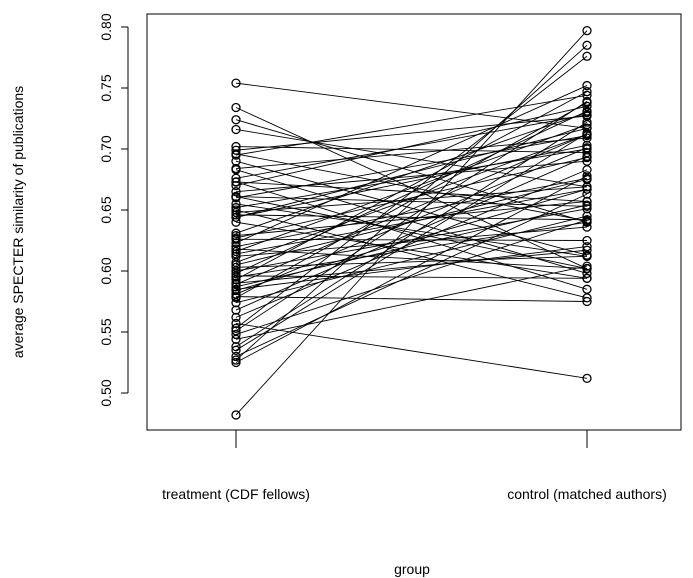  What do you see at coordinates (106, 148) in the screenshot?
I see `y-tick-label: 0.70` at bounding box center [106, 148].